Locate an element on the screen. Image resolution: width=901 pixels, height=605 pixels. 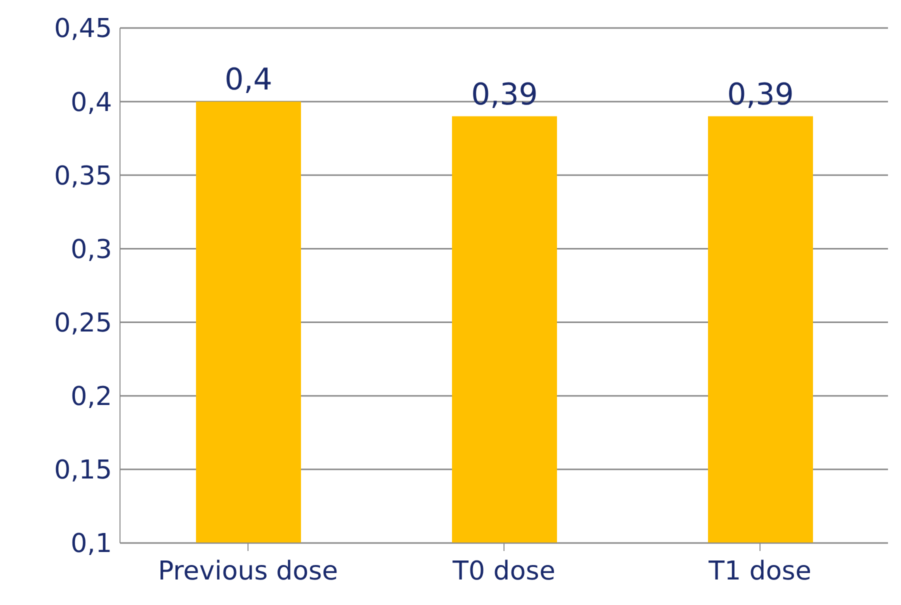
x-tick-label: T1 dose is located at coordinates (760, 571).